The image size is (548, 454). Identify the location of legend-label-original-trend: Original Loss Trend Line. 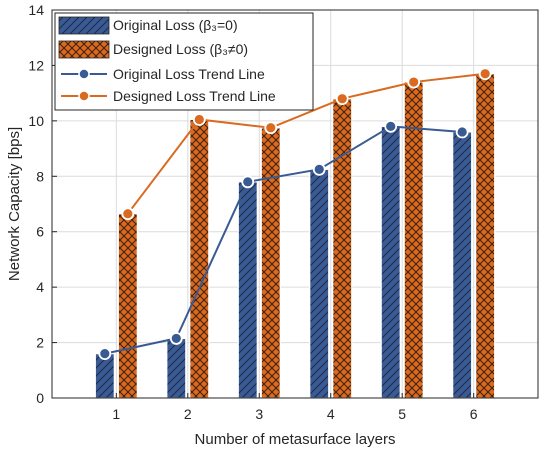
(189, 74).